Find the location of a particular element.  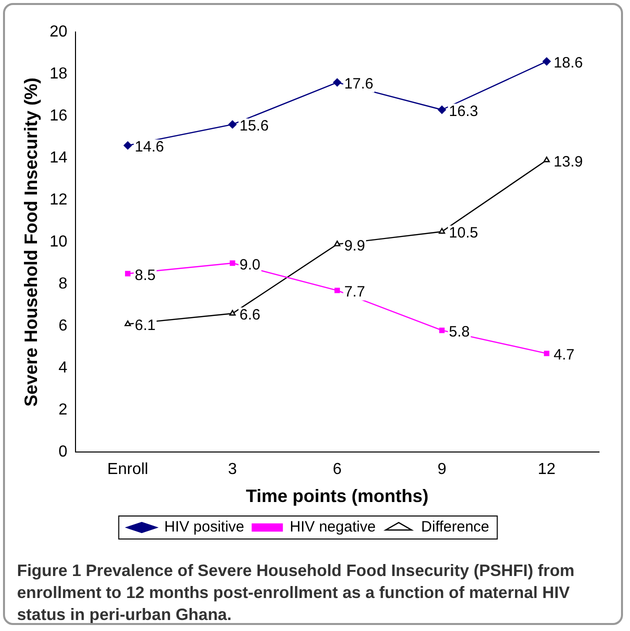

y-tick-label: 12 is located at coordinates (59, 199).